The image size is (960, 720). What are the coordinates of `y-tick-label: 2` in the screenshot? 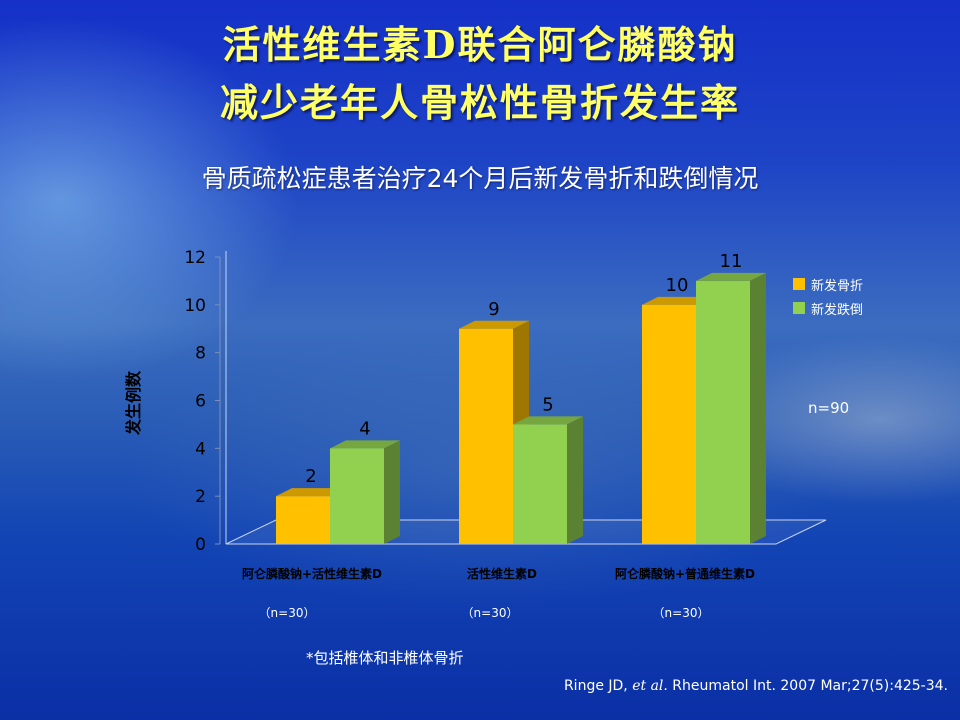 It's located at (200, 497).